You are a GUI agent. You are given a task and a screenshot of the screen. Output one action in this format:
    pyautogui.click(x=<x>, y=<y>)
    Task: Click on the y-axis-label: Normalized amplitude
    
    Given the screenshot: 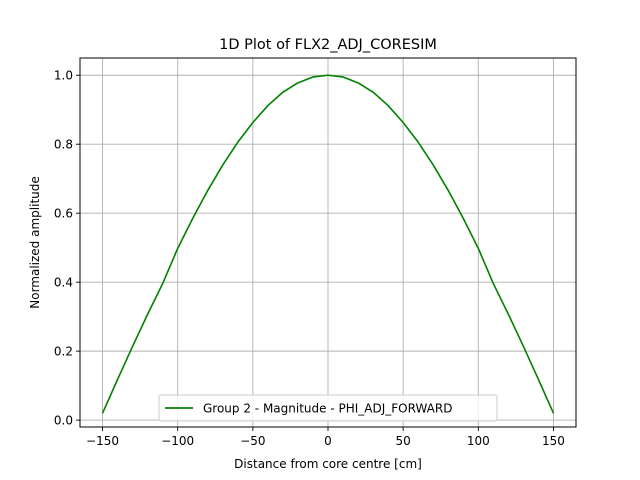 What is the action you would take?
    pyautogui.click(x=35, y=242)
    